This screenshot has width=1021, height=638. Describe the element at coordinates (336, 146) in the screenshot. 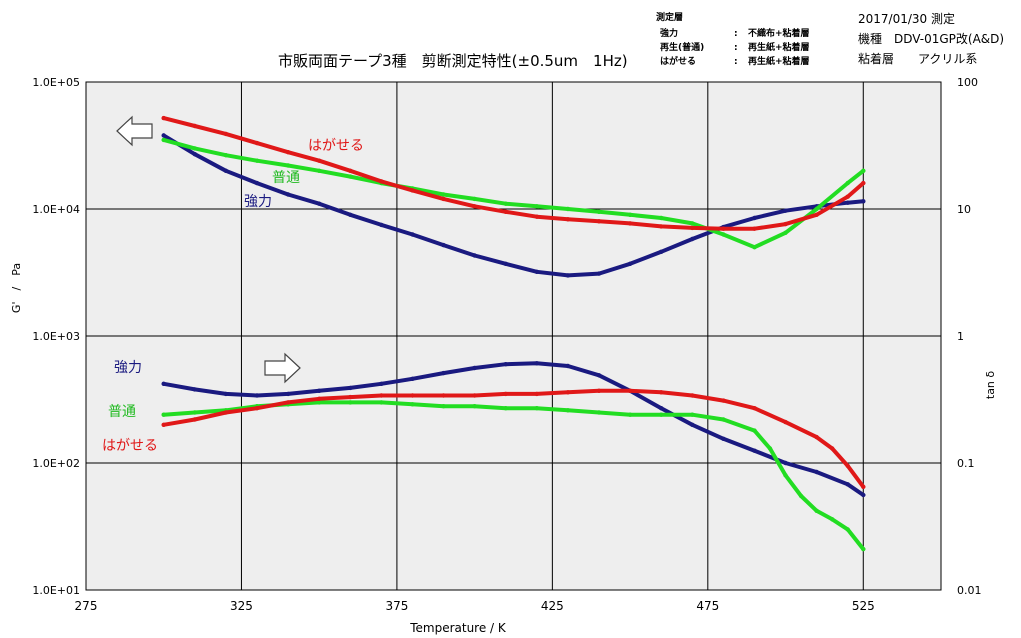

I see `annotation-peelable_upper: はがせる` at that location.